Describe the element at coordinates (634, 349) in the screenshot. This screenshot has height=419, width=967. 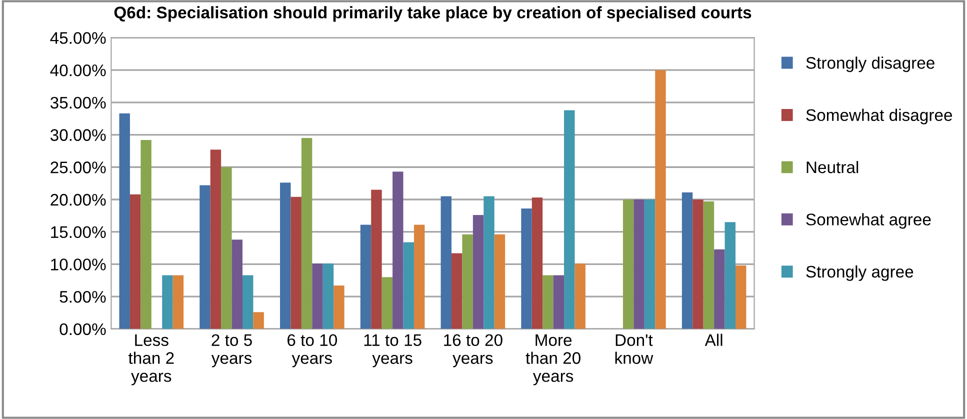
I see `x-tick-label: Don't know` at that location.